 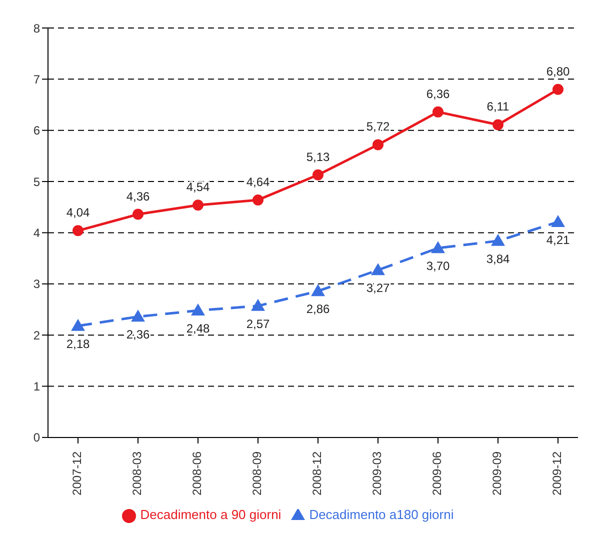 What do you see at coordinates (318, 157) in the screenshot?
I see `data-label: 5,13` at bounding box center [318, 157].